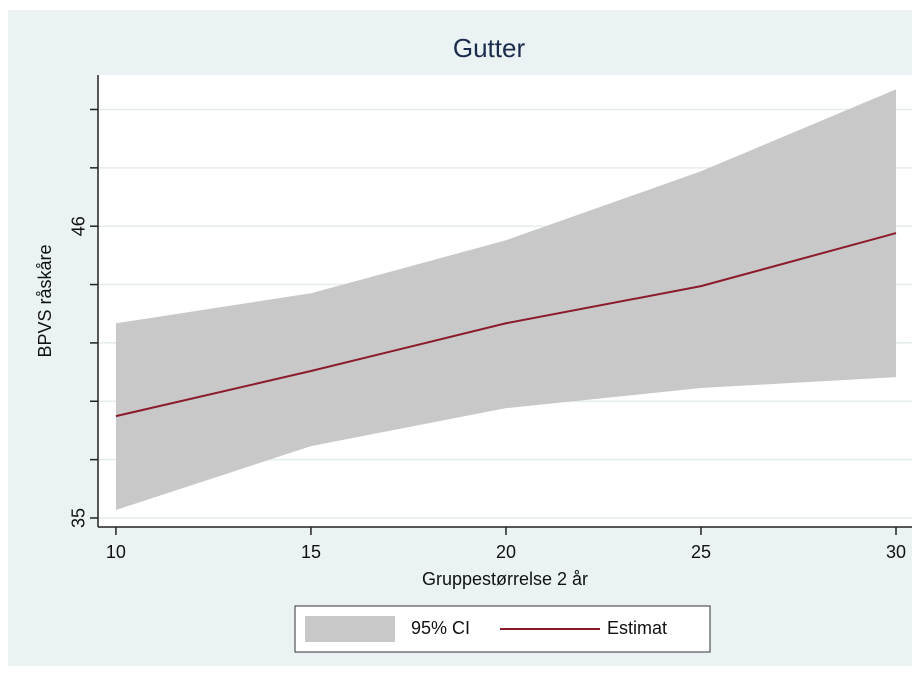 Image resolution: width=922 pixels, height=677 pixels. Describe the element at coordinates (489, 48) in the screenshot. I see `chart-title: Gutter` at that location.